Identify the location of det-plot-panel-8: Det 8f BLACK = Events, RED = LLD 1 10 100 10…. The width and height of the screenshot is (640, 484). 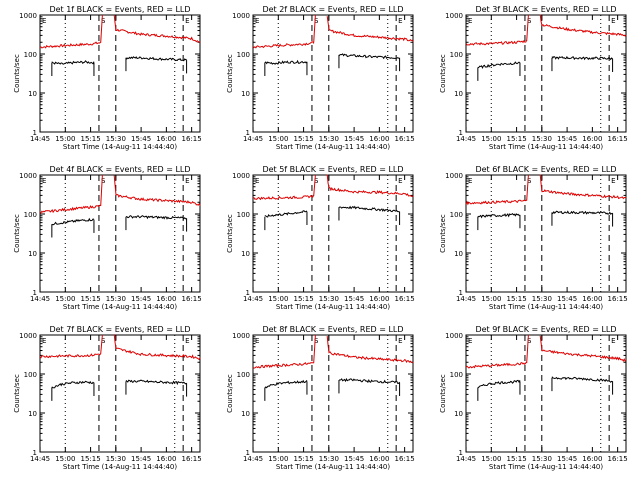
(320, 398).